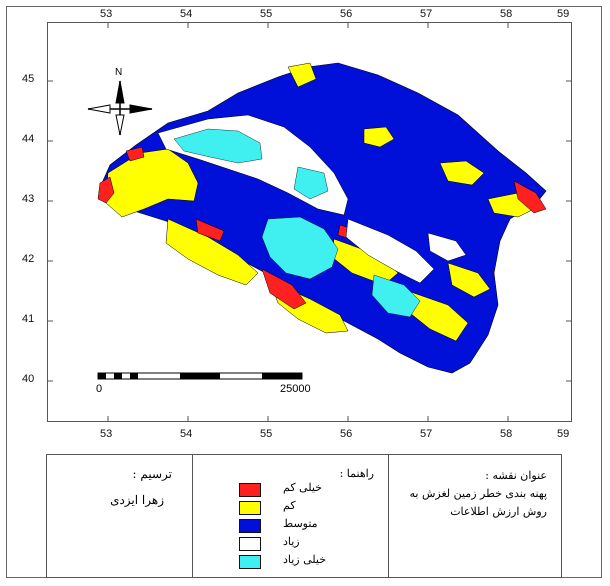  I want to click on legend-item: کم, so click(299, 508).